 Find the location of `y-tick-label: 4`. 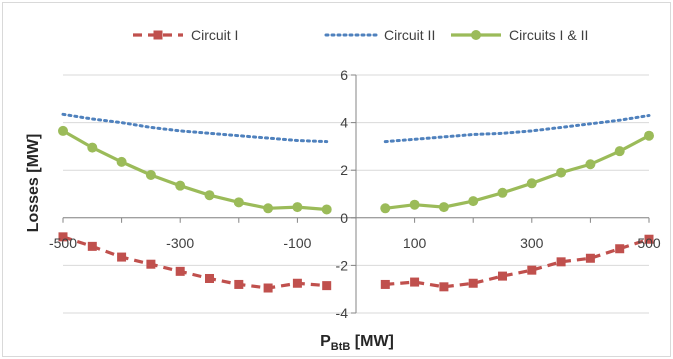

y-tick-label: 4 is located at coordinates (344, 123).